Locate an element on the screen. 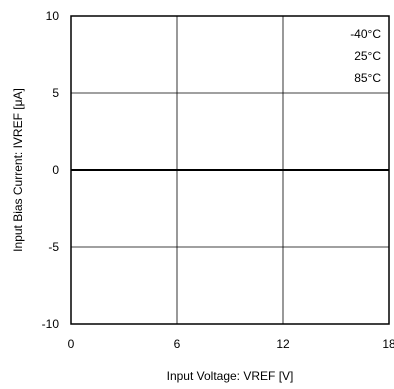 The width and height of the screenshot is (394, 389). y-tick-label: 5 is located at coordinates (55, 93).